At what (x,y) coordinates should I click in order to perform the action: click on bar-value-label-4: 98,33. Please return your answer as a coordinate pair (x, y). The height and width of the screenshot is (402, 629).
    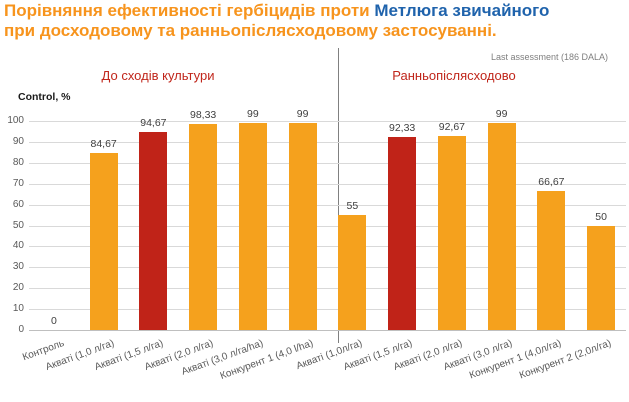
    Looking at the image, I should click on (203, 115).